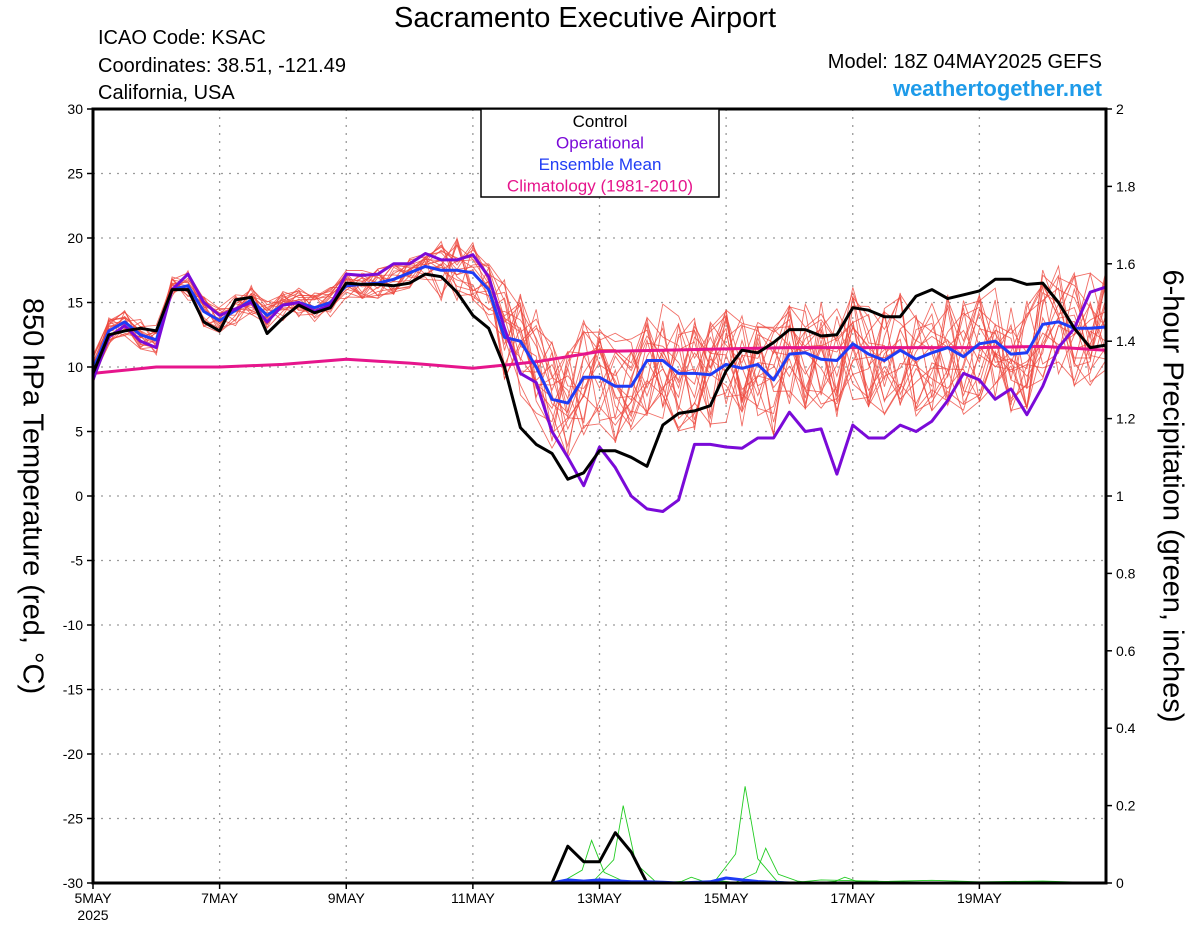 The height and width of the screenshot is (927, 1200). What do you see at coordinates (222, 66) in the screenshot?
I see `coordinates: Coordinates: 38.51, -121.49` at bounding box center [222, 66].